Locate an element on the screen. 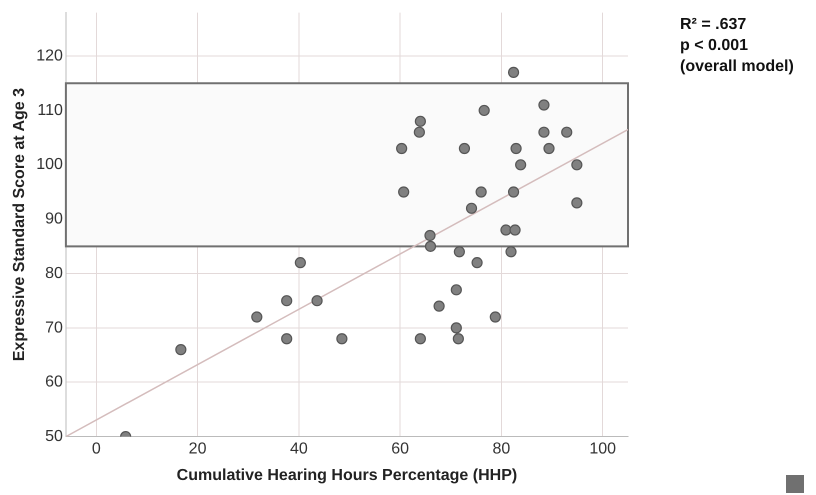 Image resolution: width=816 pixels, height=495 pixels. y-tick-label: 80 is located at coordinates (54, 273).